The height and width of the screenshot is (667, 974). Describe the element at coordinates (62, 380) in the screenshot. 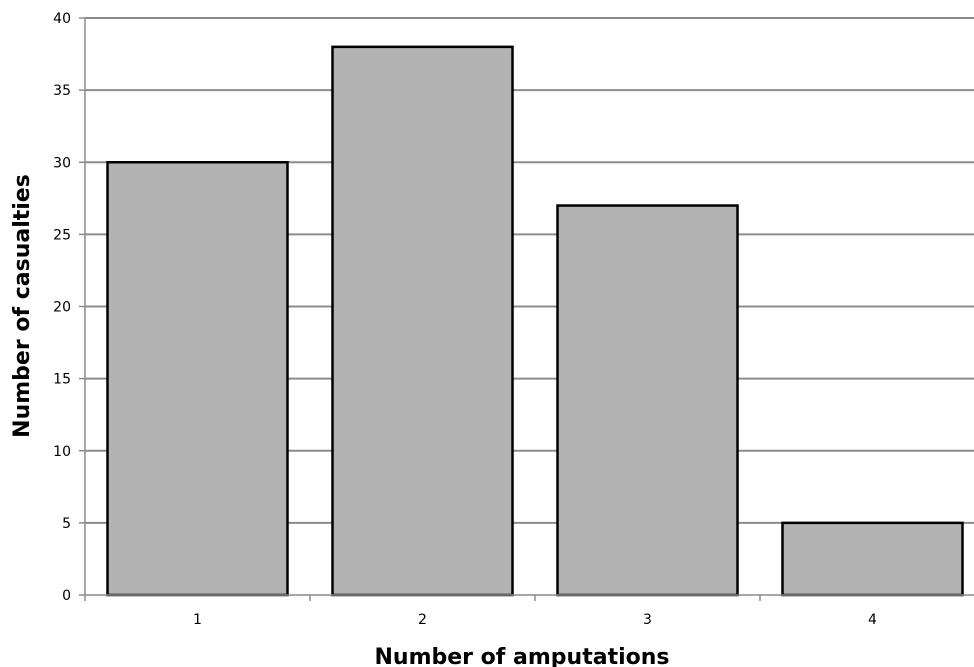

I see `y-tick-label-15: 15` at that location.